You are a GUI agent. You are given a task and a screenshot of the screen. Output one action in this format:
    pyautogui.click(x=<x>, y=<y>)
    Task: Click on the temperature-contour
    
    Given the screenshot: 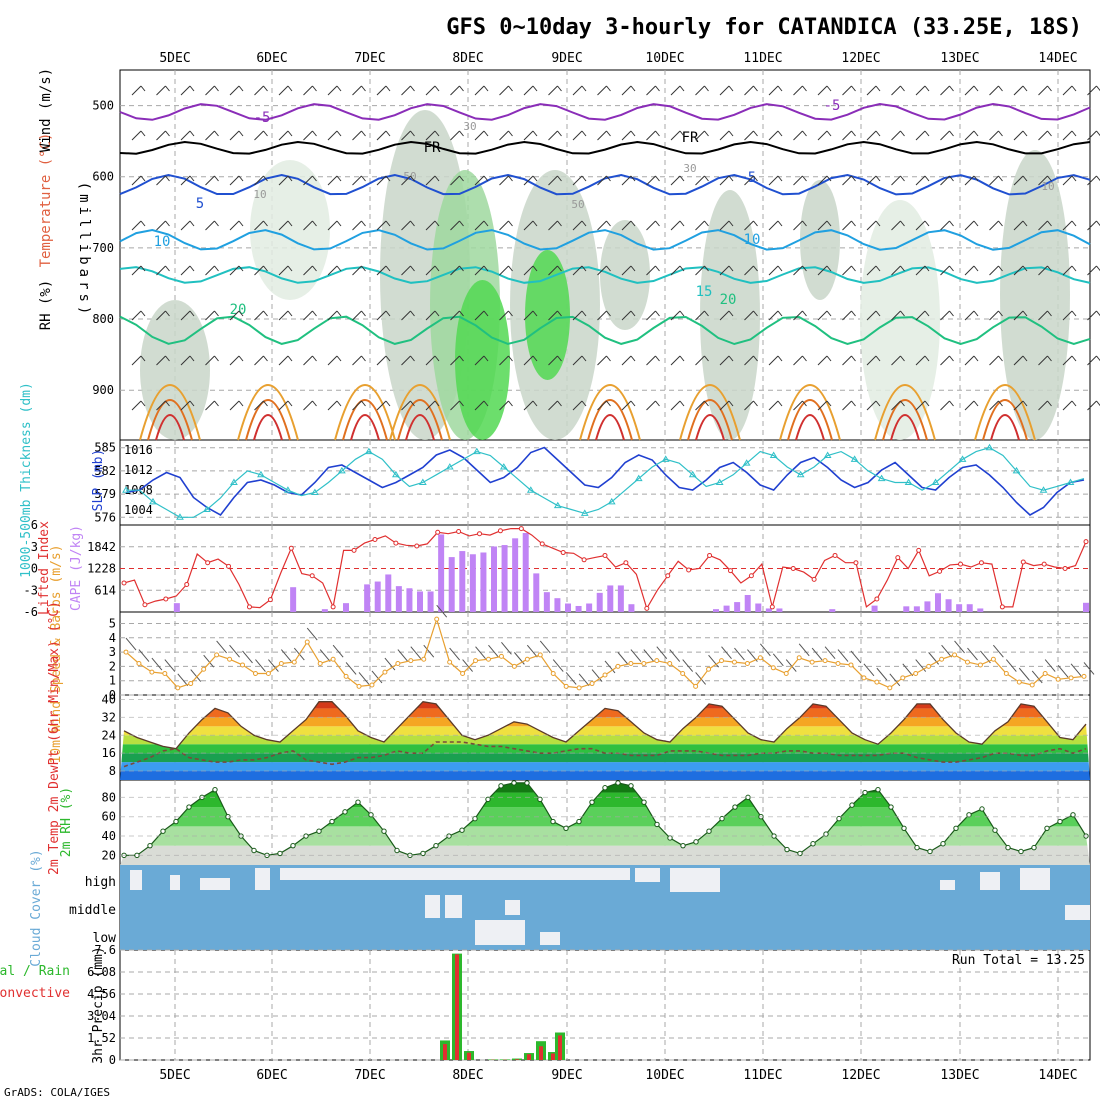 What is the action you would take?
    pyautogui.click(x=605, y=184)
    